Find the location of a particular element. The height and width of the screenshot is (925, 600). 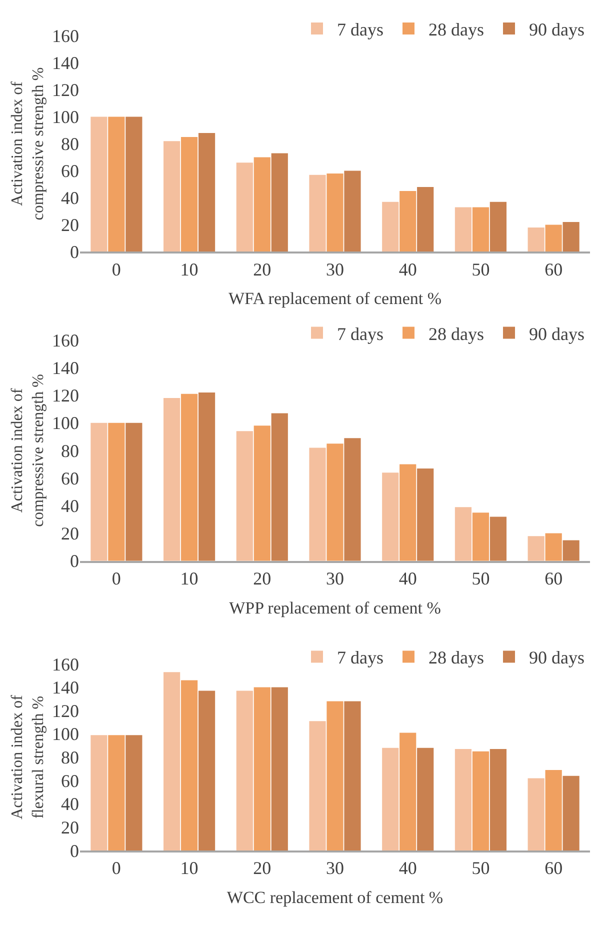

y-tick-label: 60 is located at coordinates (70, 780).